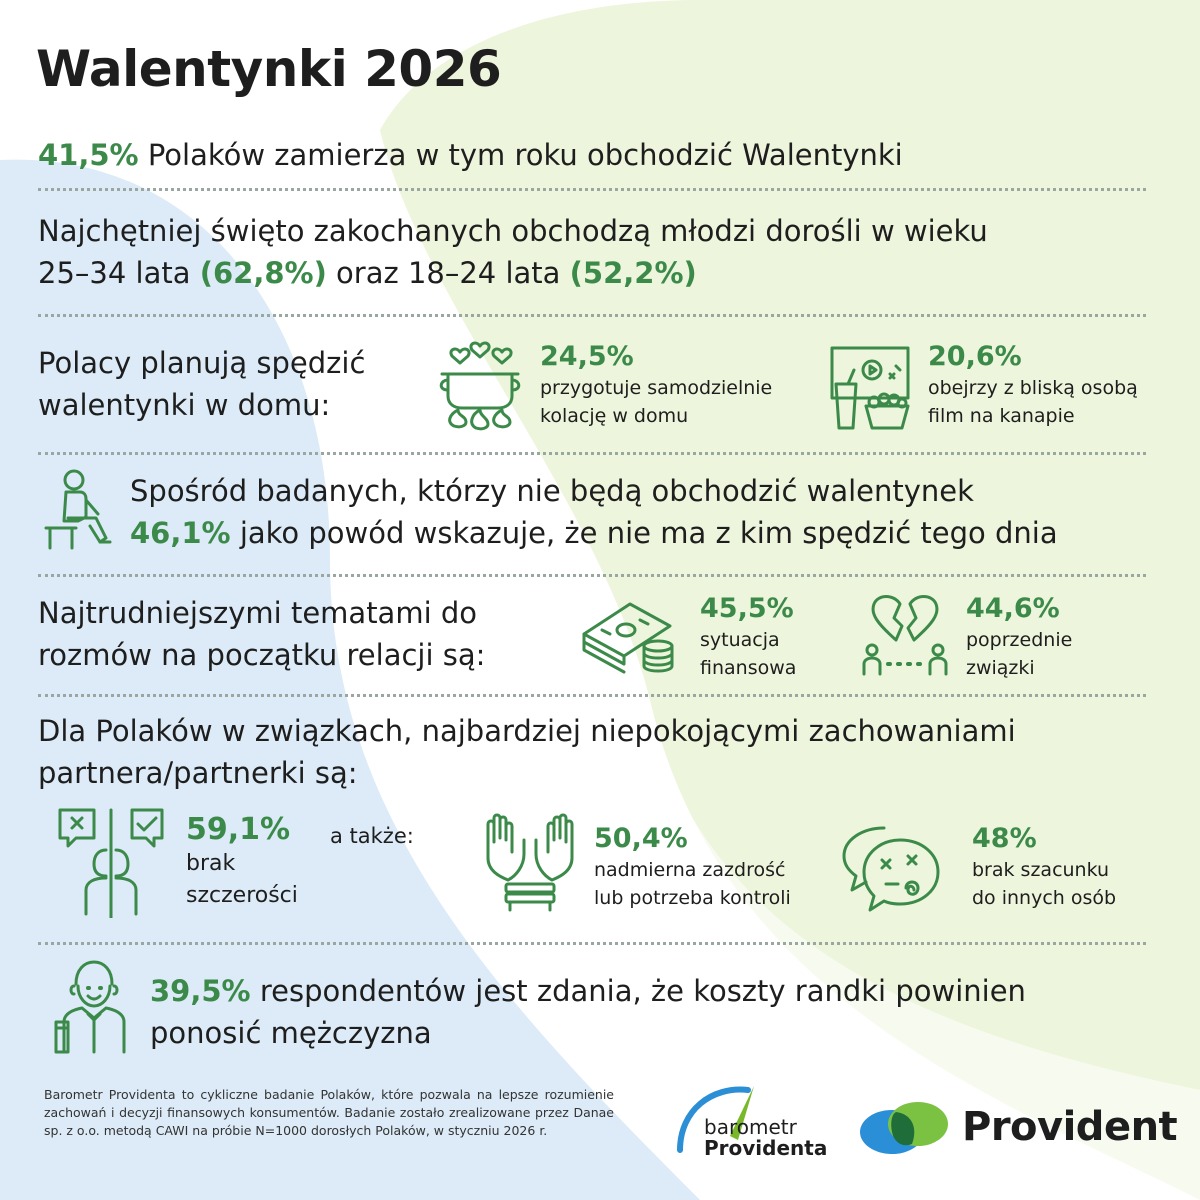 The width and height of the screenshot is (1200, 1200). What do you see at coordinates (747, 608) in the screenshot?
I see `item-finance-pct: 45,5%` at bounding box center [747, 608].